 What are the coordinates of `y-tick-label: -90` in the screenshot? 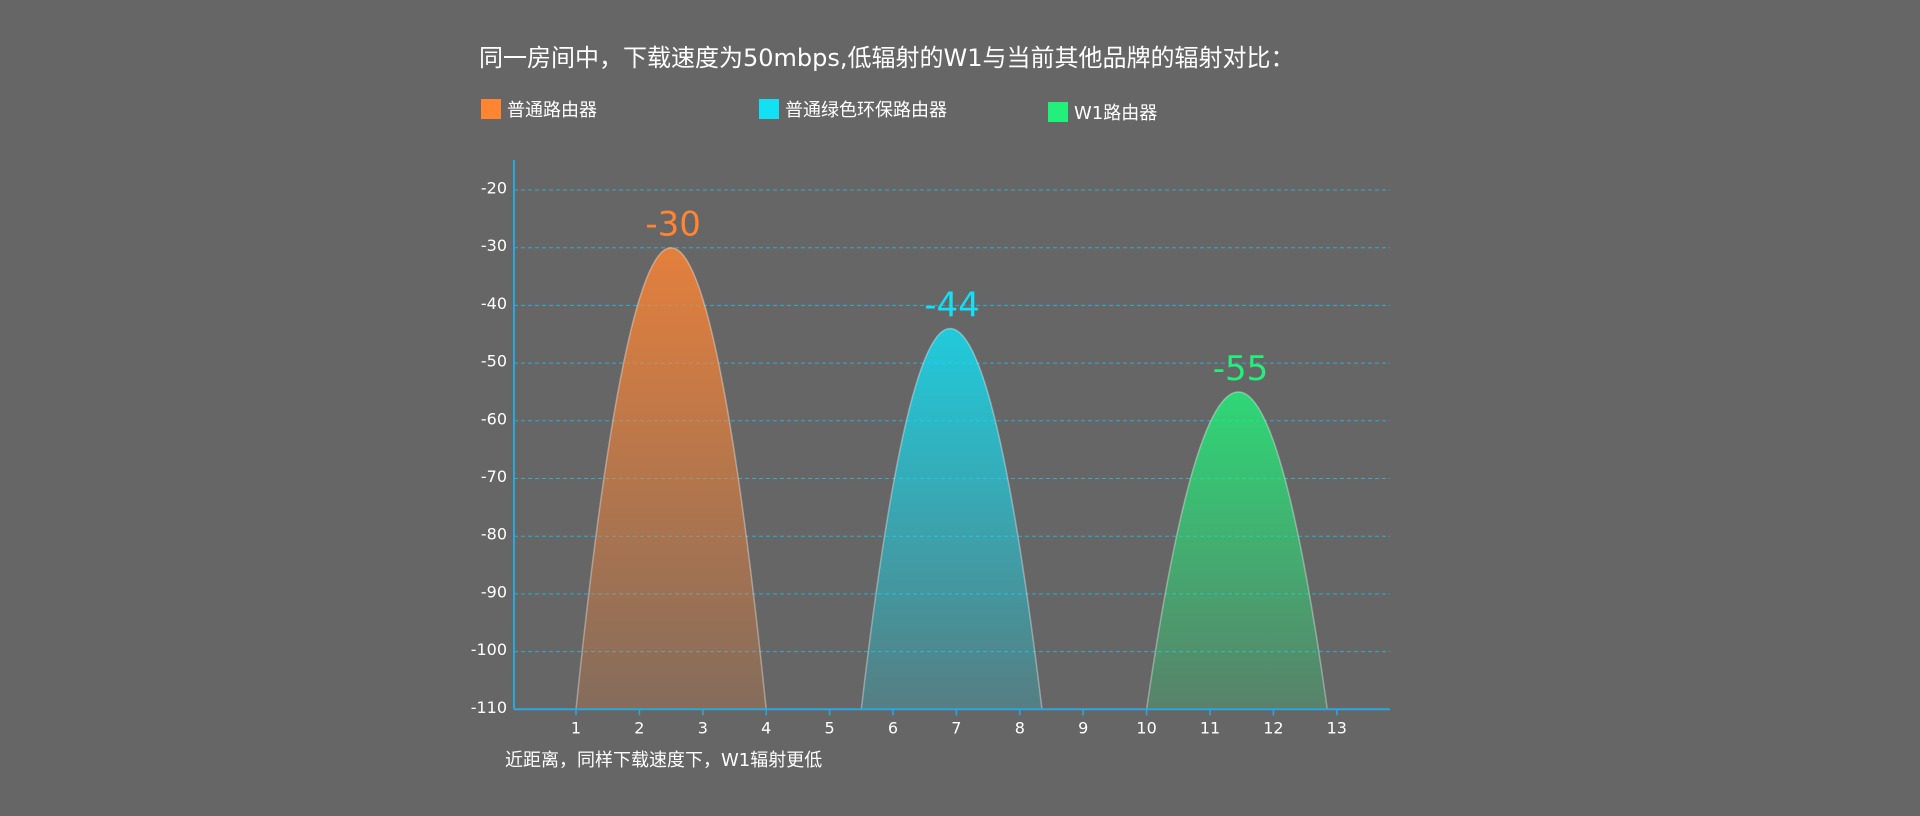 It's located at (494, 591).